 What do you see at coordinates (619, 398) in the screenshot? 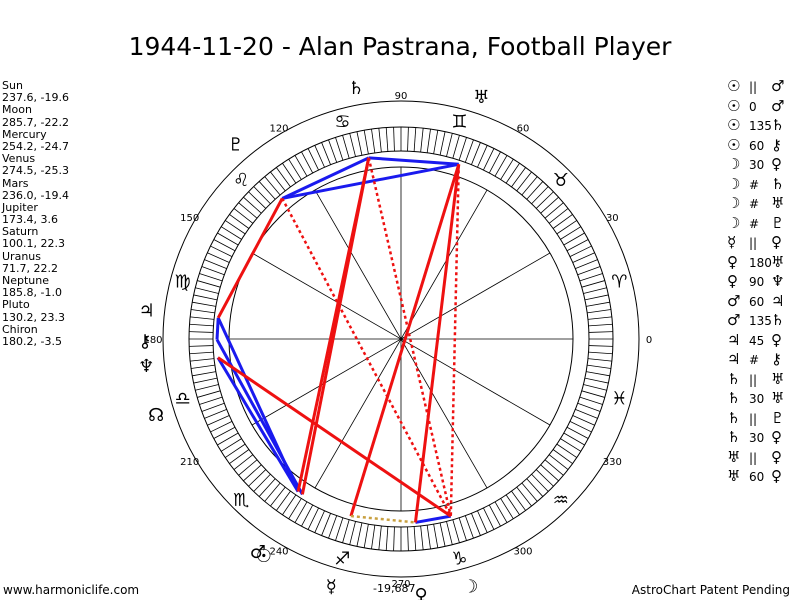
I see `zodiac-sign-glyph: ♓` at bounding box center [619, 398].